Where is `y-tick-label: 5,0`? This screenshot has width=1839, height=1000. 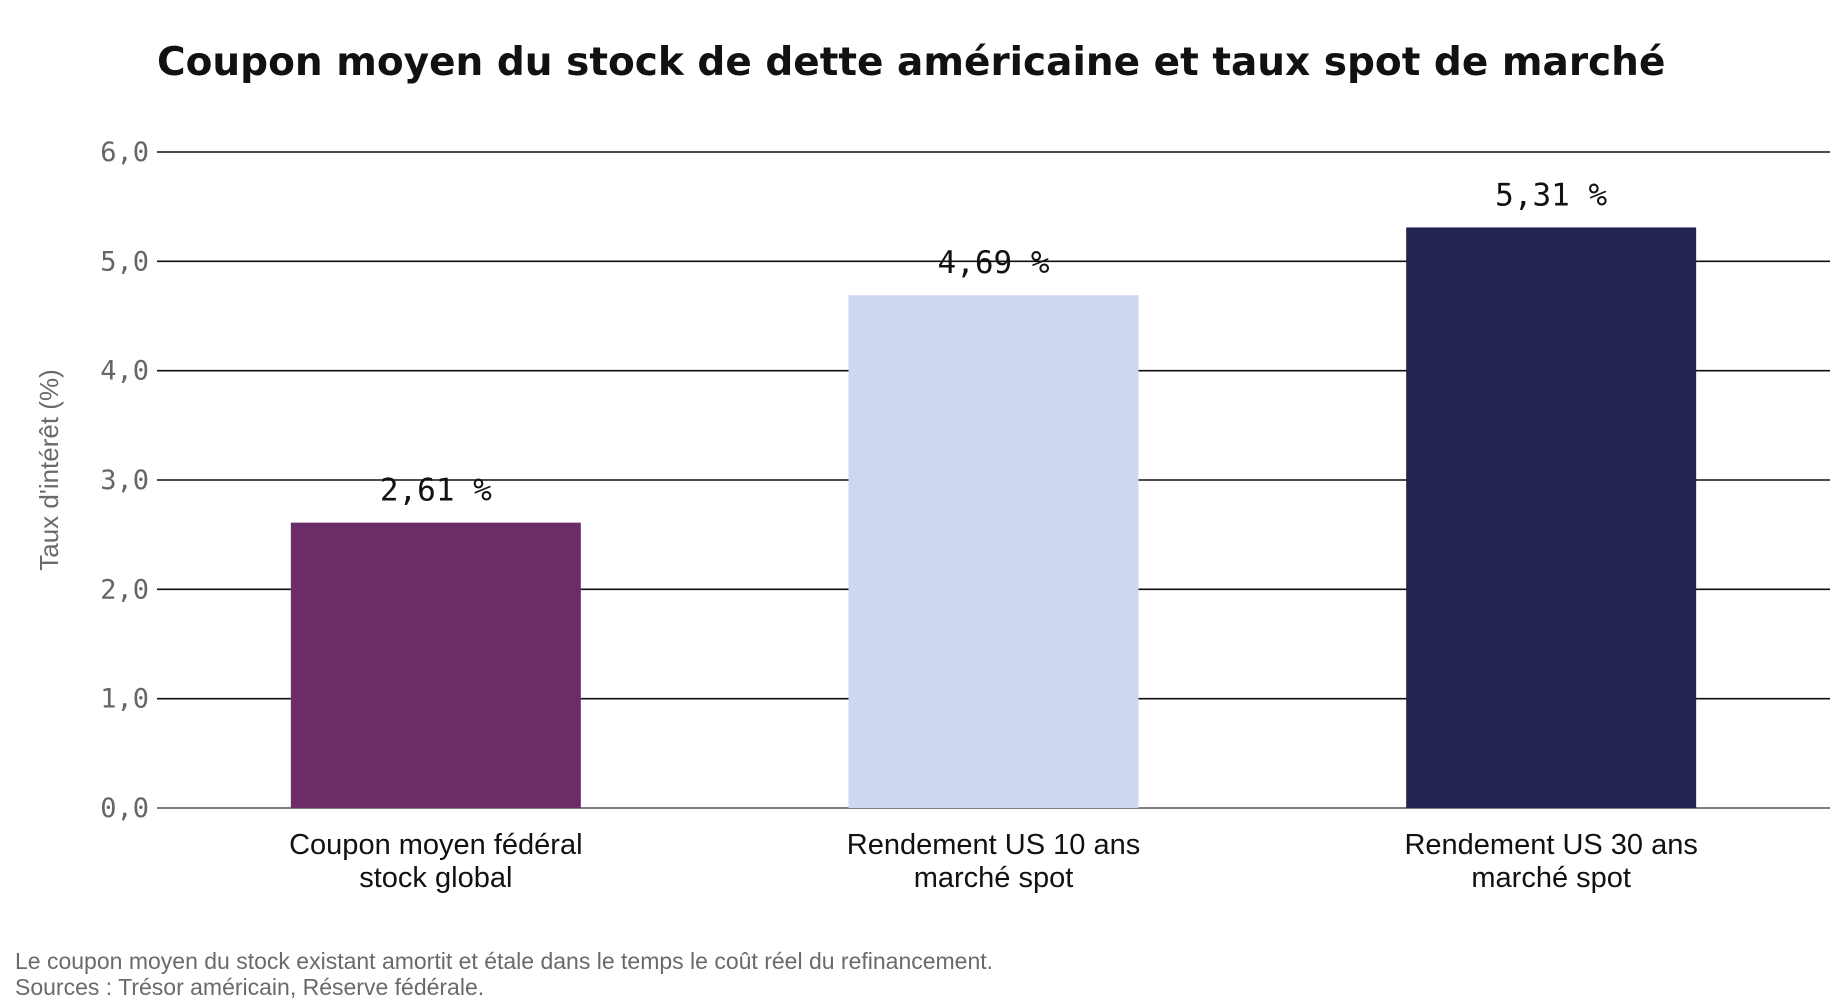 y-tick-label: 5,0 is located at coordinates (124, 261).